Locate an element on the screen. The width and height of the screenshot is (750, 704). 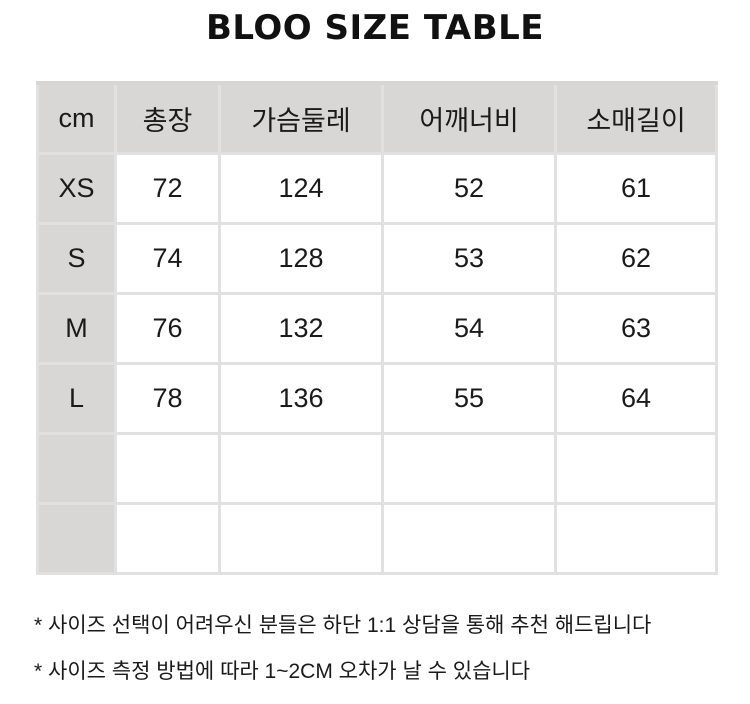
measurement-cell: 132 is located at coordinates (301, 328).